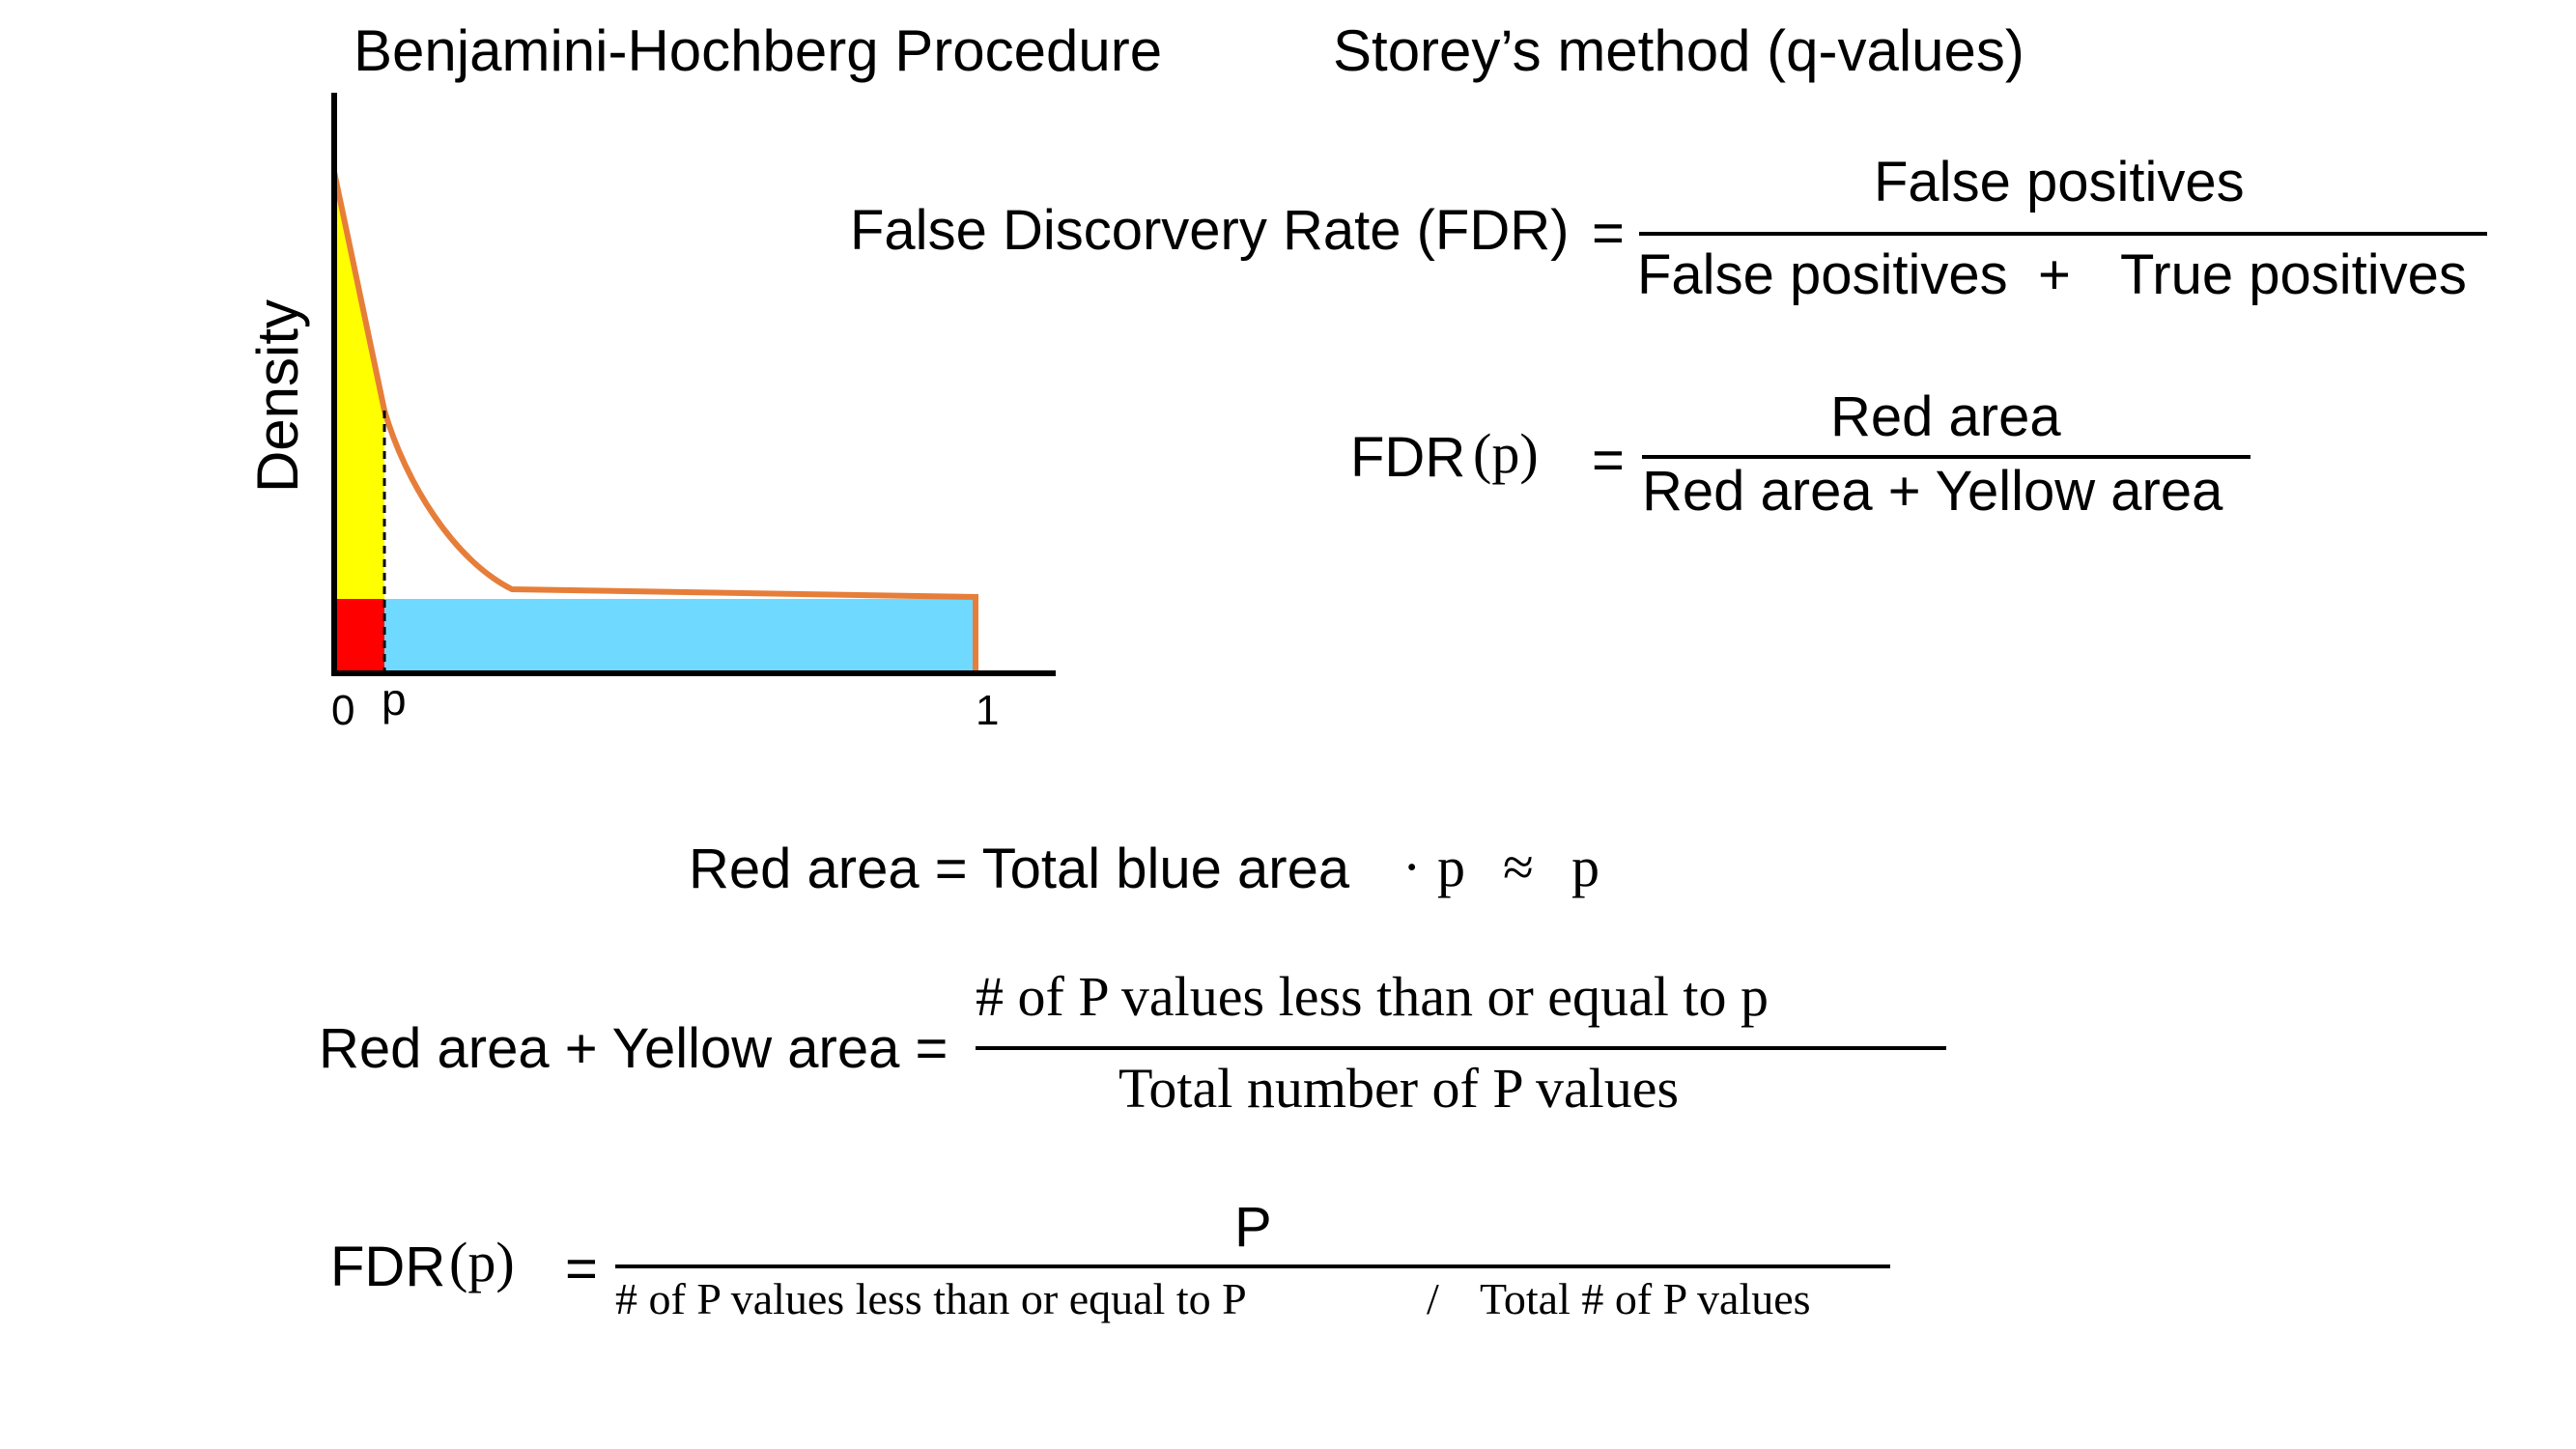 Image resolution: width=2576 pixels, height=1449 pixels. I want to click on density-plot: 0 p 1 Density, so click(650, 413).